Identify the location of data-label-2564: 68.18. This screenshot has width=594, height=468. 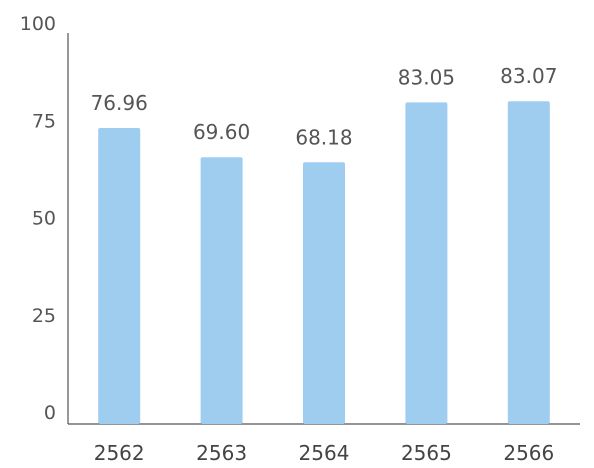
(323, 137).